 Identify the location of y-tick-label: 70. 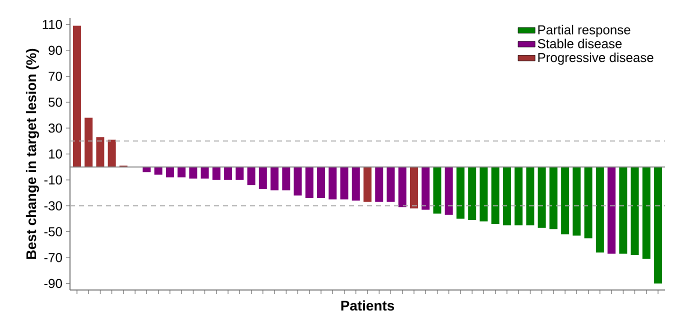
(55, 76).